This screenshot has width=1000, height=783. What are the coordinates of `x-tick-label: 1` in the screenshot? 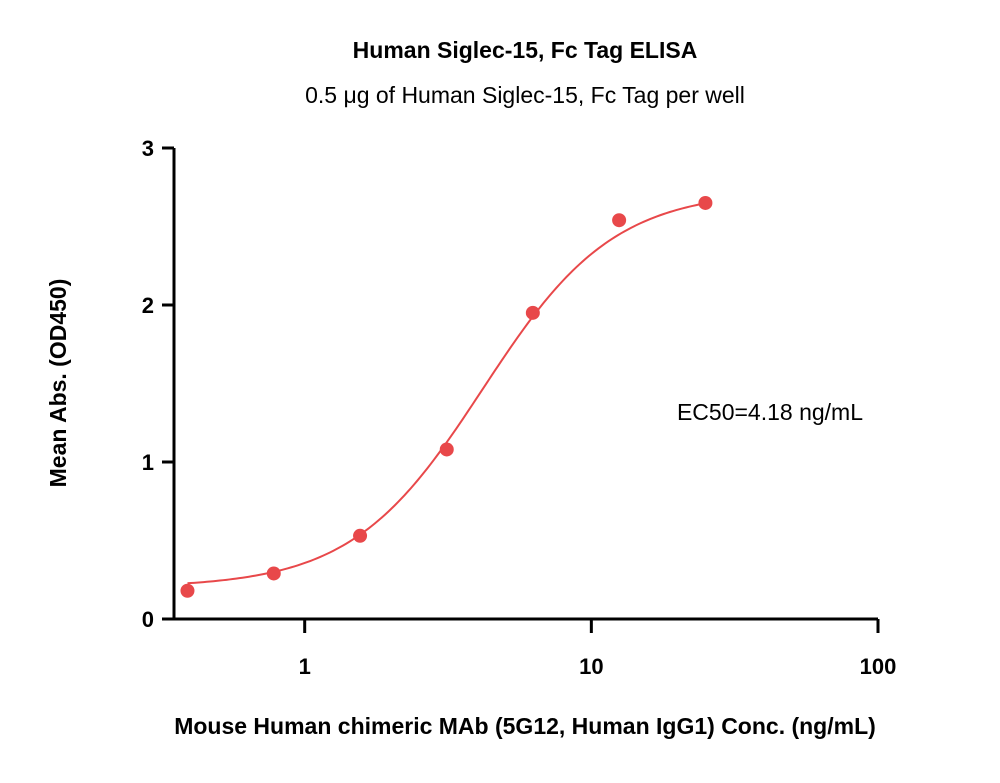 It's located at (305, 666).